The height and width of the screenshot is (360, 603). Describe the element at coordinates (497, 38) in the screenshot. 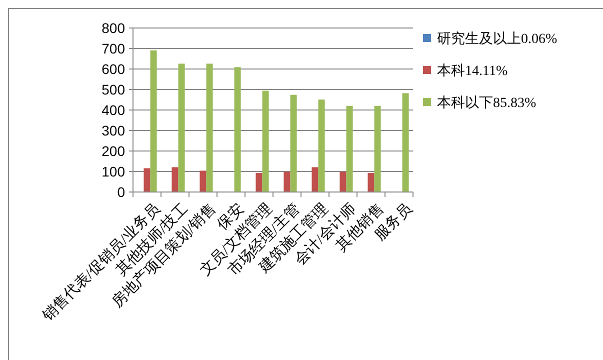

I see `legend-label: 研究生及以上0.06%` at that location.